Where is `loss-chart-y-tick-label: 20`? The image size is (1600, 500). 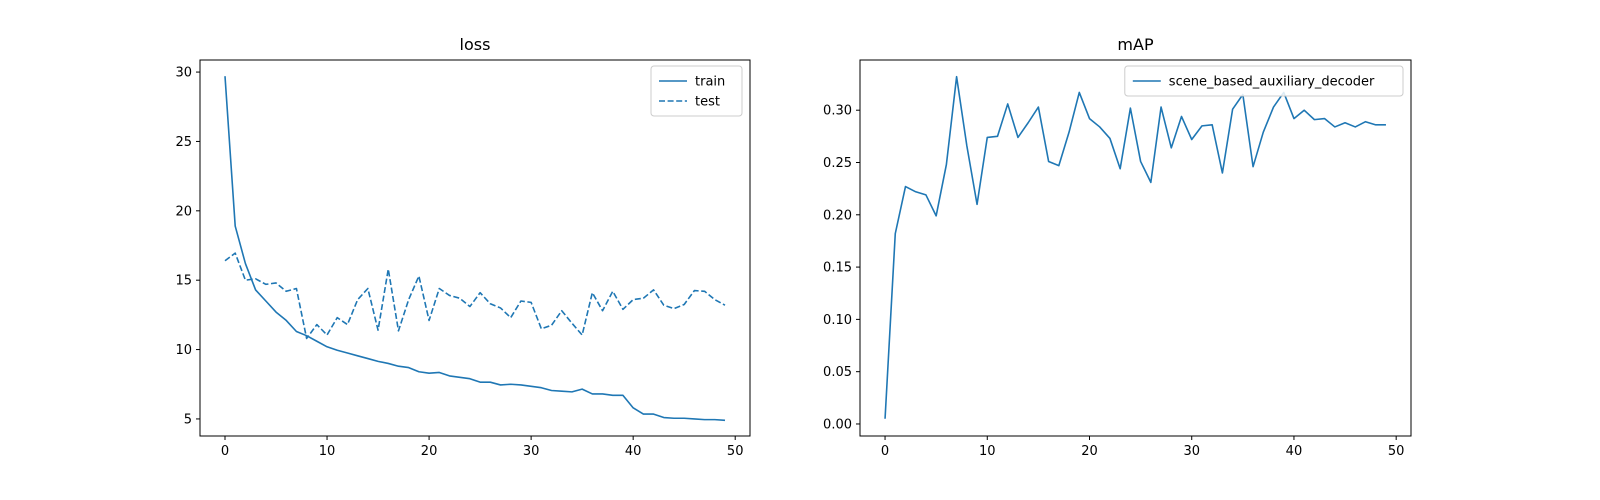 loss-chart-y-tick-label: 20 is located at coordinates (183, 211).